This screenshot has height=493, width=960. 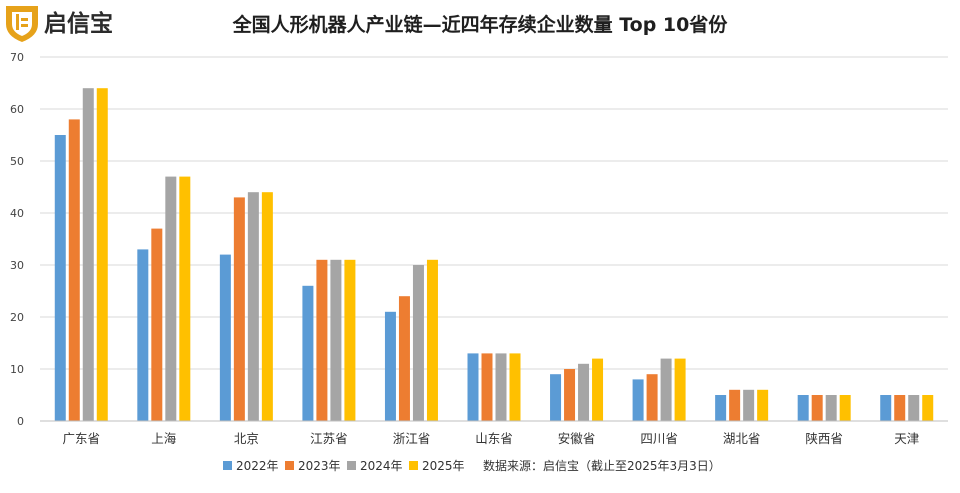 What do you see at coordinates (443, 466) in the screenshot?
I see `legend-label: 2025年` at bounding box center [443, 466].